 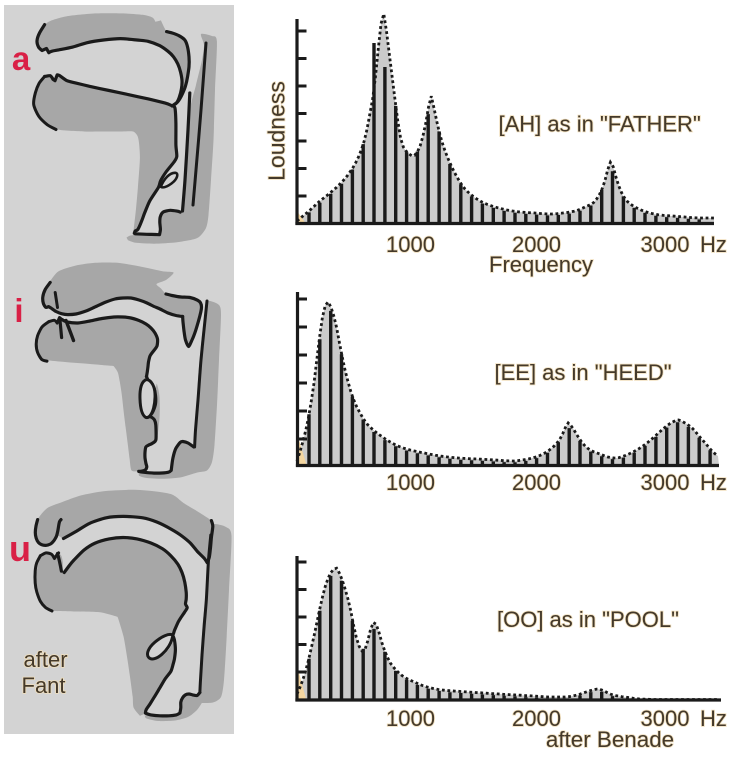 What do you see at coordinates (20, 548) in the screenshot?
I see `svg-text: u` at bounding box center [20, 548].